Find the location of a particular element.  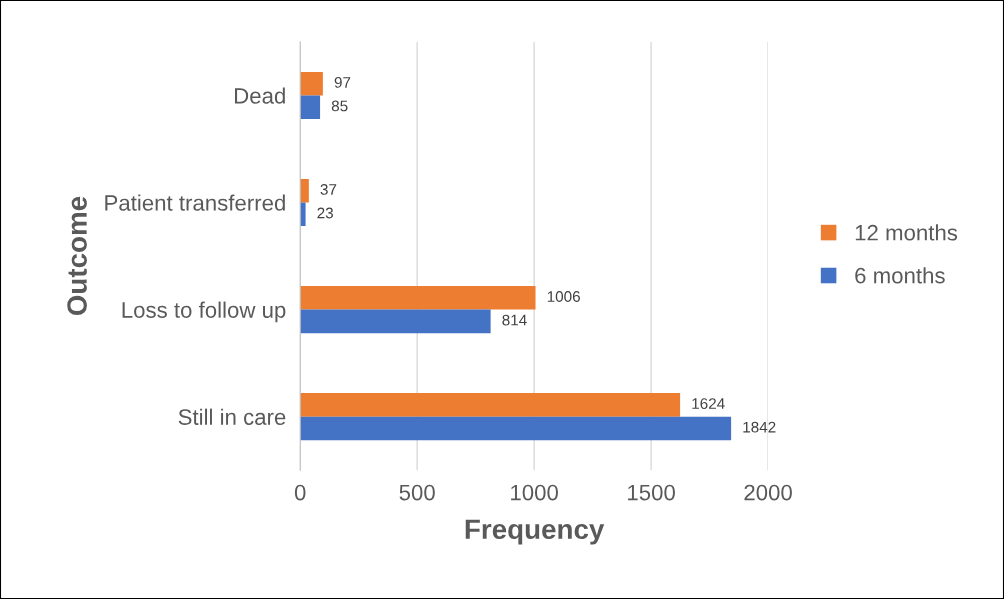

x-axis-title: Frequency is located at coordinates (535, 532).